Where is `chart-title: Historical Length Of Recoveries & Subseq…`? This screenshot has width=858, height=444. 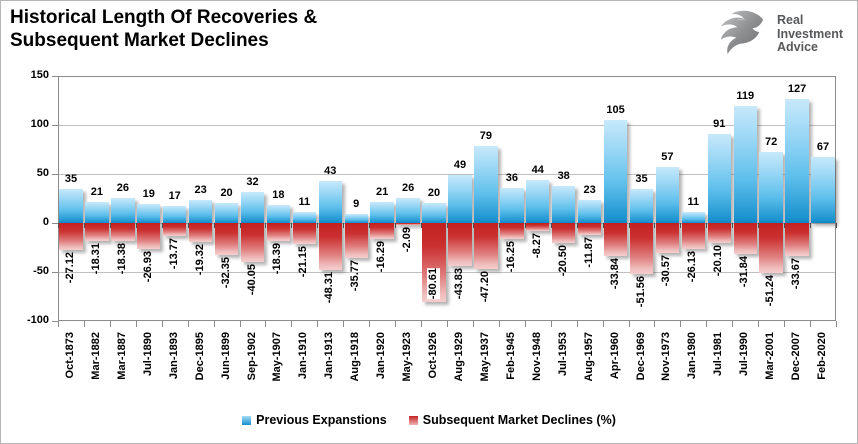
chart-title: Historical Length Of Recoveries & Subseq… is located at coordinates (163, 29).